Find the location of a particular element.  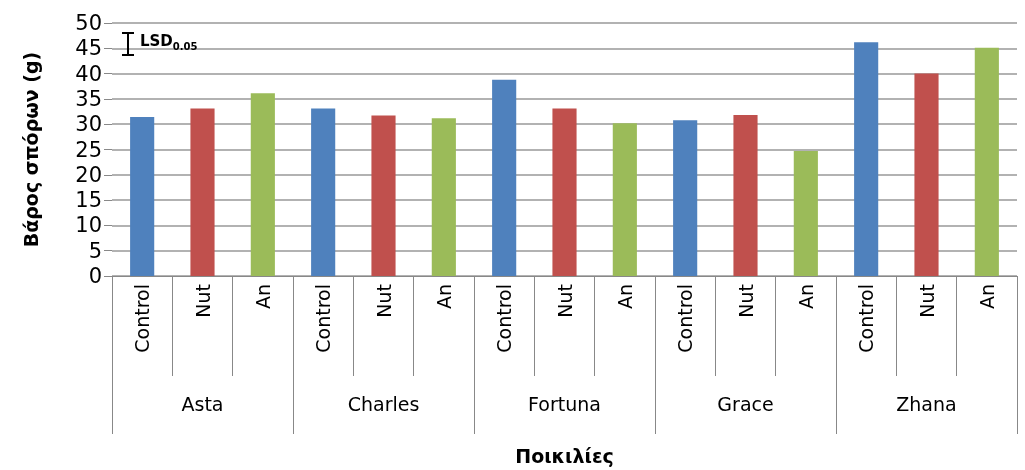

y-tick-label: 20 is located at coordinates (88, 174).